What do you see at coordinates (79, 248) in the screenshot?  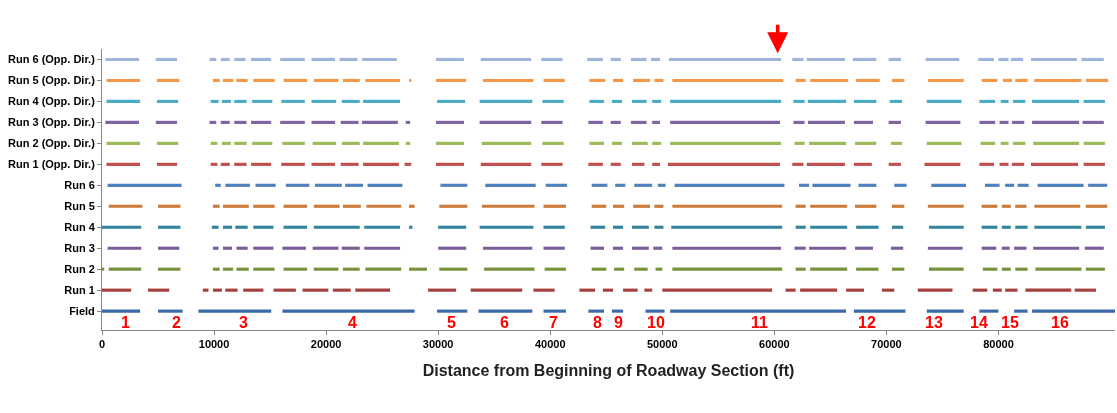 I see `y-tick-label: Run 3` at bounding box center [79, 248].